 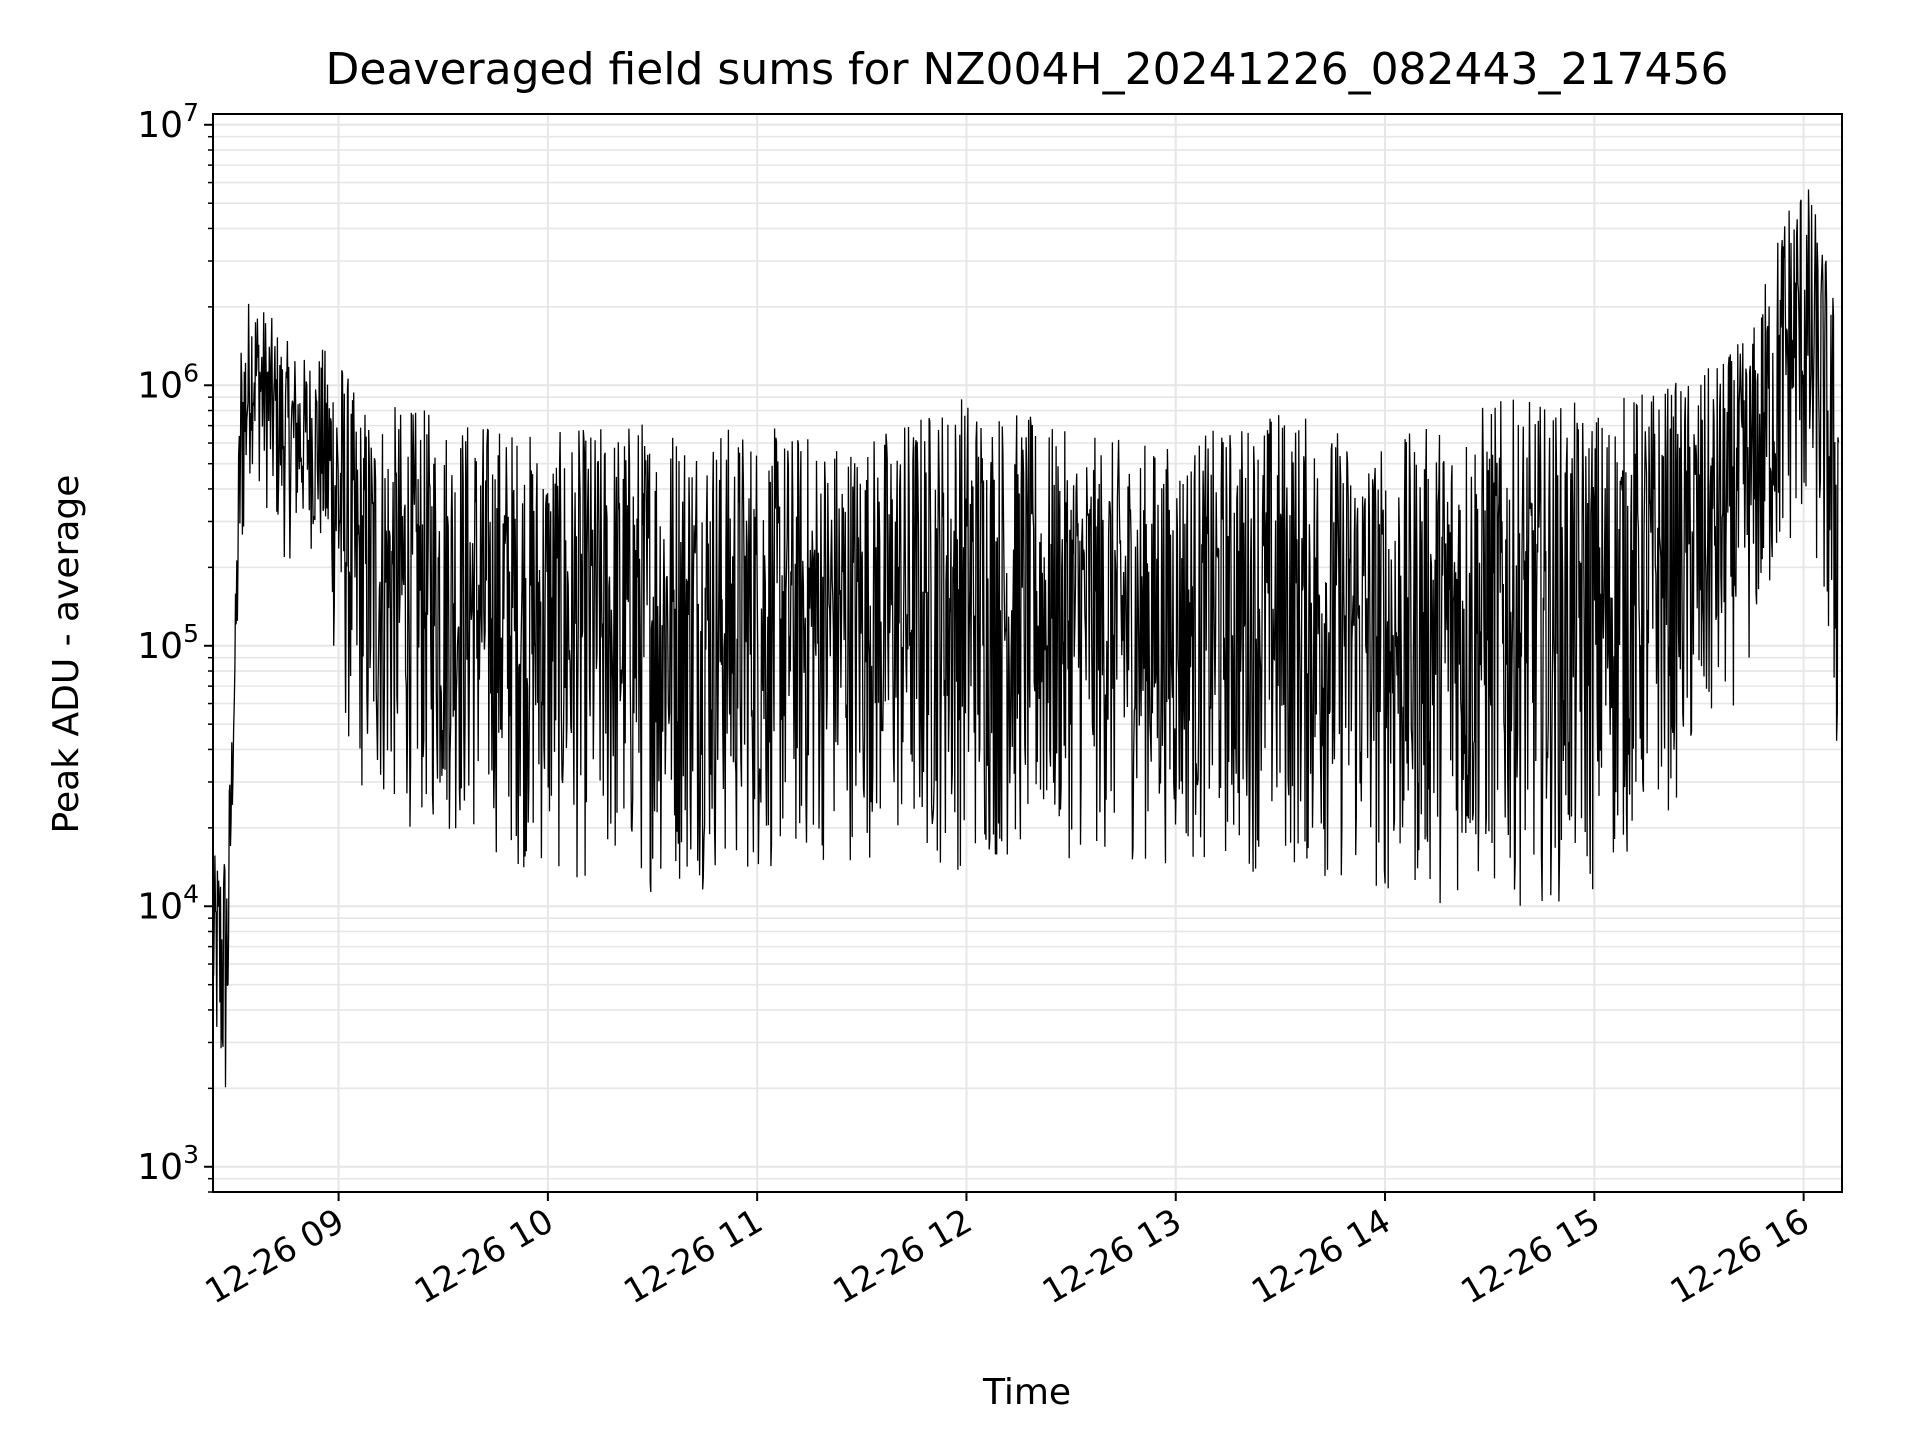 I want to click on y-tick-label: 10⁵, so click(x=168, y=643).